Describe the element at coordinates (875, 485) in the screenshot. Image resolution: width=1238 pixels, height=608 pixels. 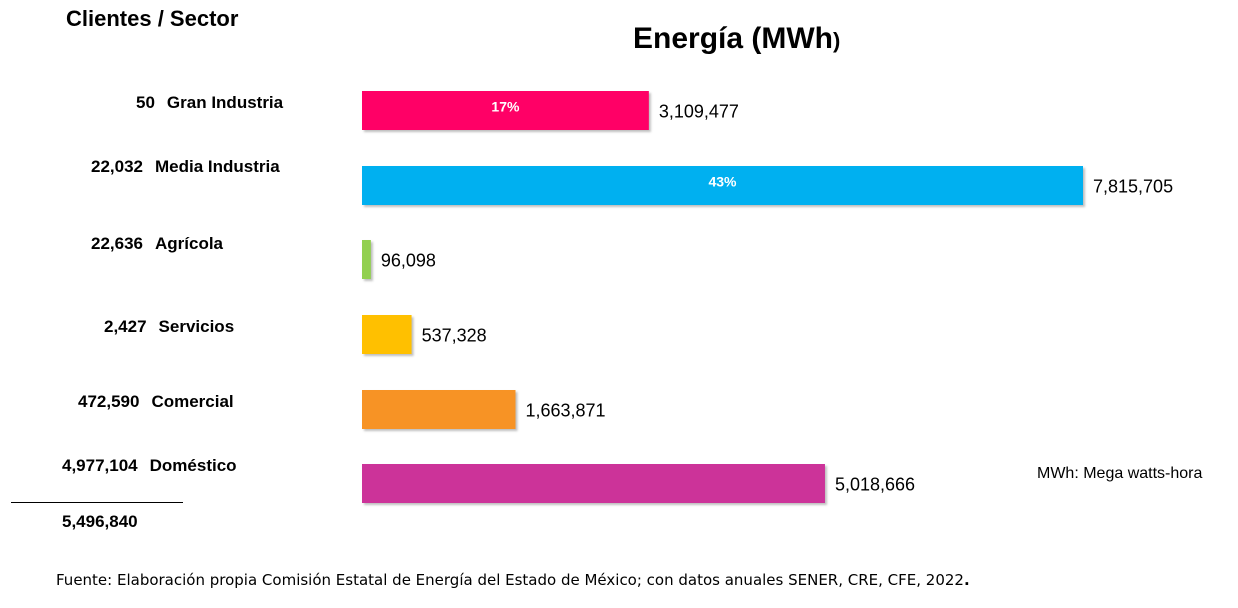
I see `value-label-domestico: 5,018,666` at that location.